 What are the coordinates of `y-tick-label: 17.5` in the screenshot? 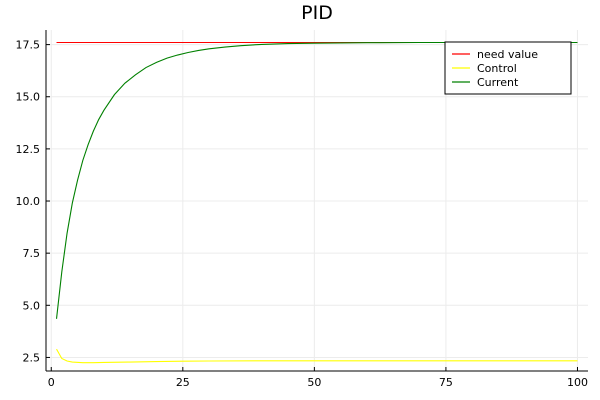 It's located at (28, 45).